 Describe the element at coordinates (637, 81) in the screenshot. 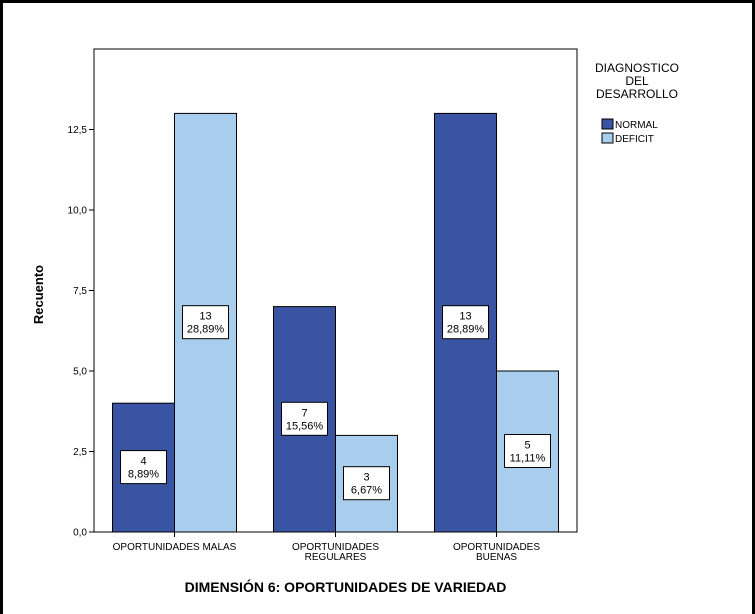

I see `legend-title: DEL` at that location.